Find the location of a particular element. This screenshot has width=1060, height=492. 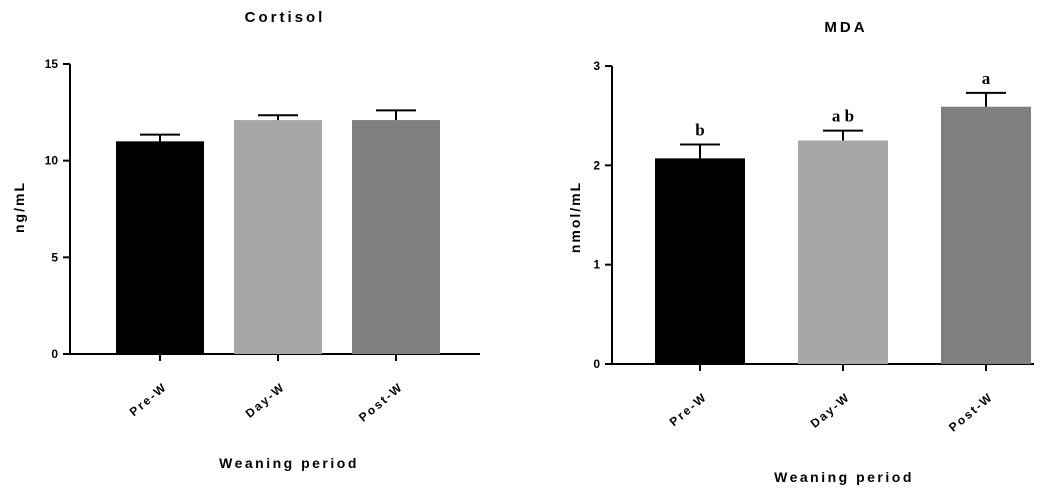

y-tick-label: 2 is located at coordinates (596, 165).